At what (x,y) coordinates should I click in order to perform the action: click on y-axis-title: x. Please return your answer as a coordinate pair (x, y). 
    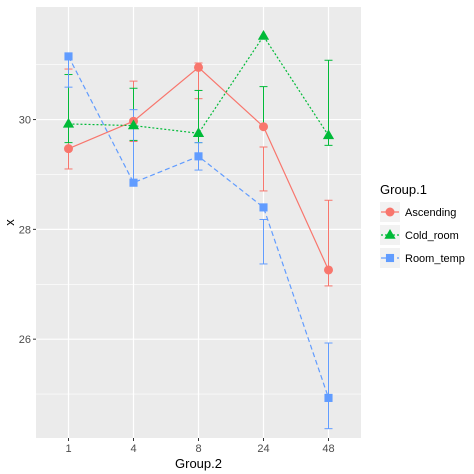
    Looking at the image, I should click on (9, 222).